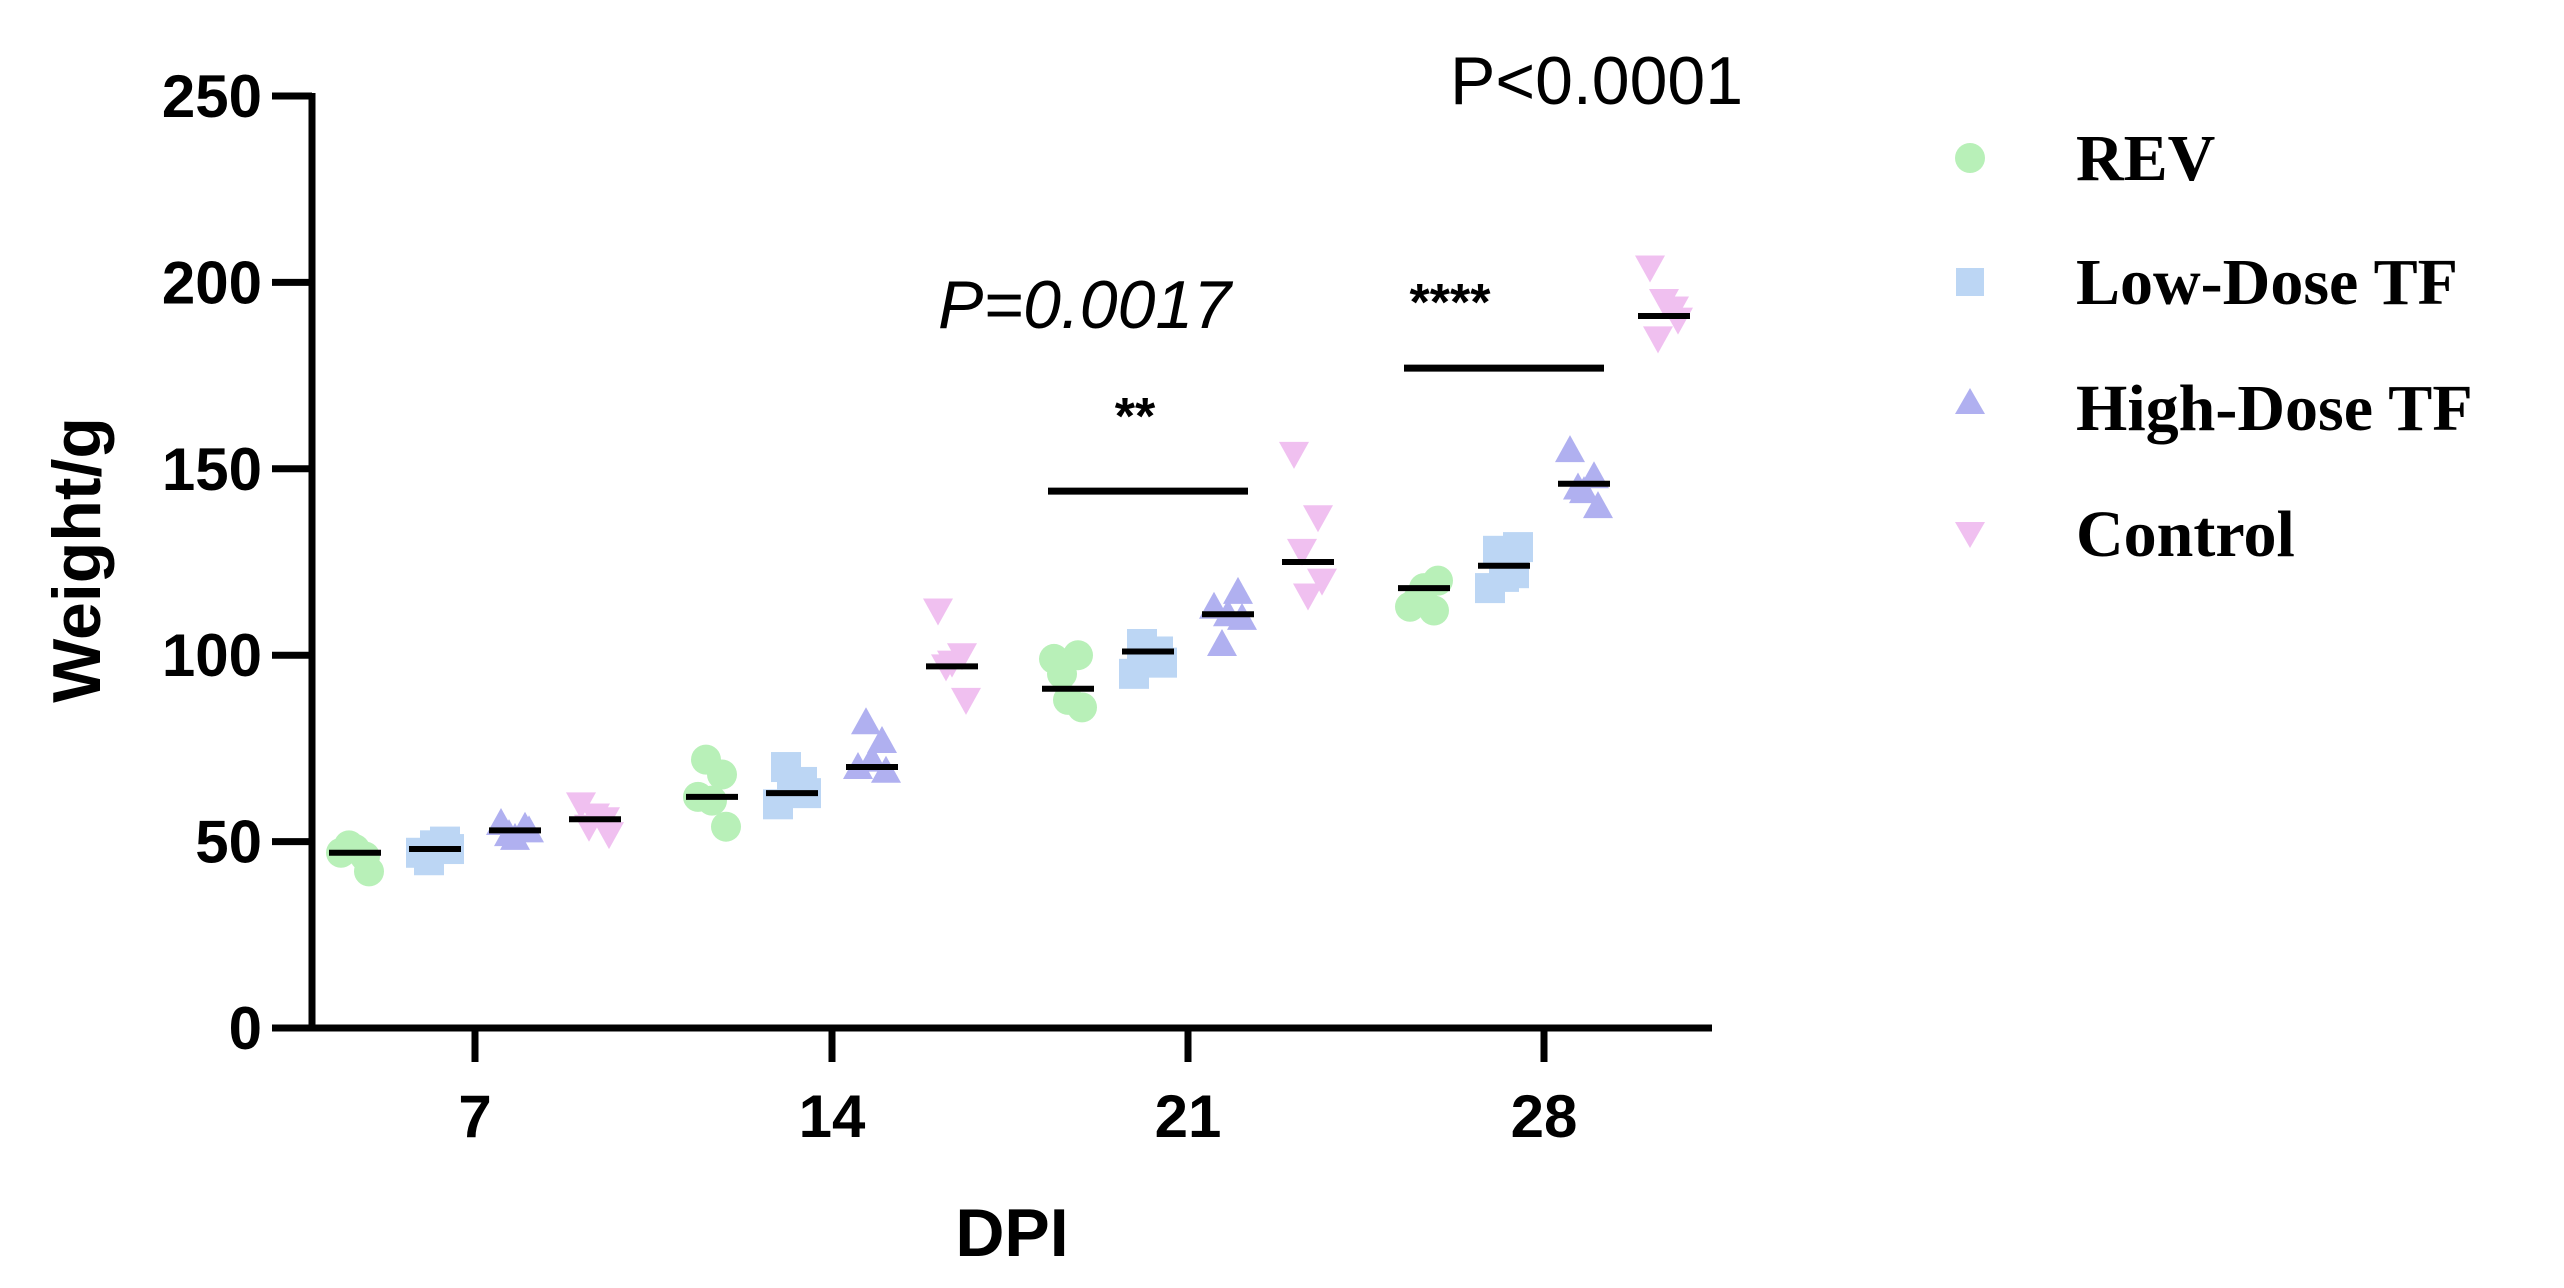 The image size is (2564, 1288). Describe the element at coordinates (228, 842) in the screenshot. I see `y-tick-label: 50` at that location.